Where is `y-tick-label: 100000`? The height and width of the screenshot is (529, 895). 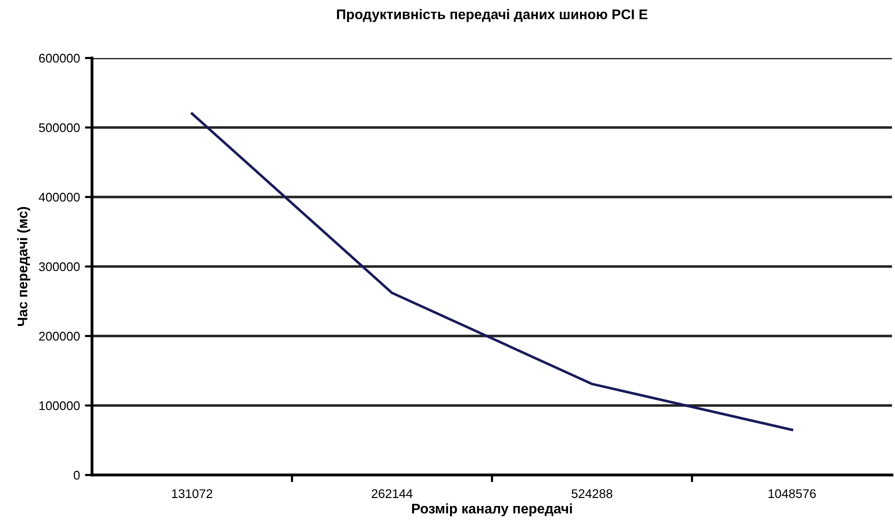
y-tick-label: 100000 is located at coordinates (59, 405).